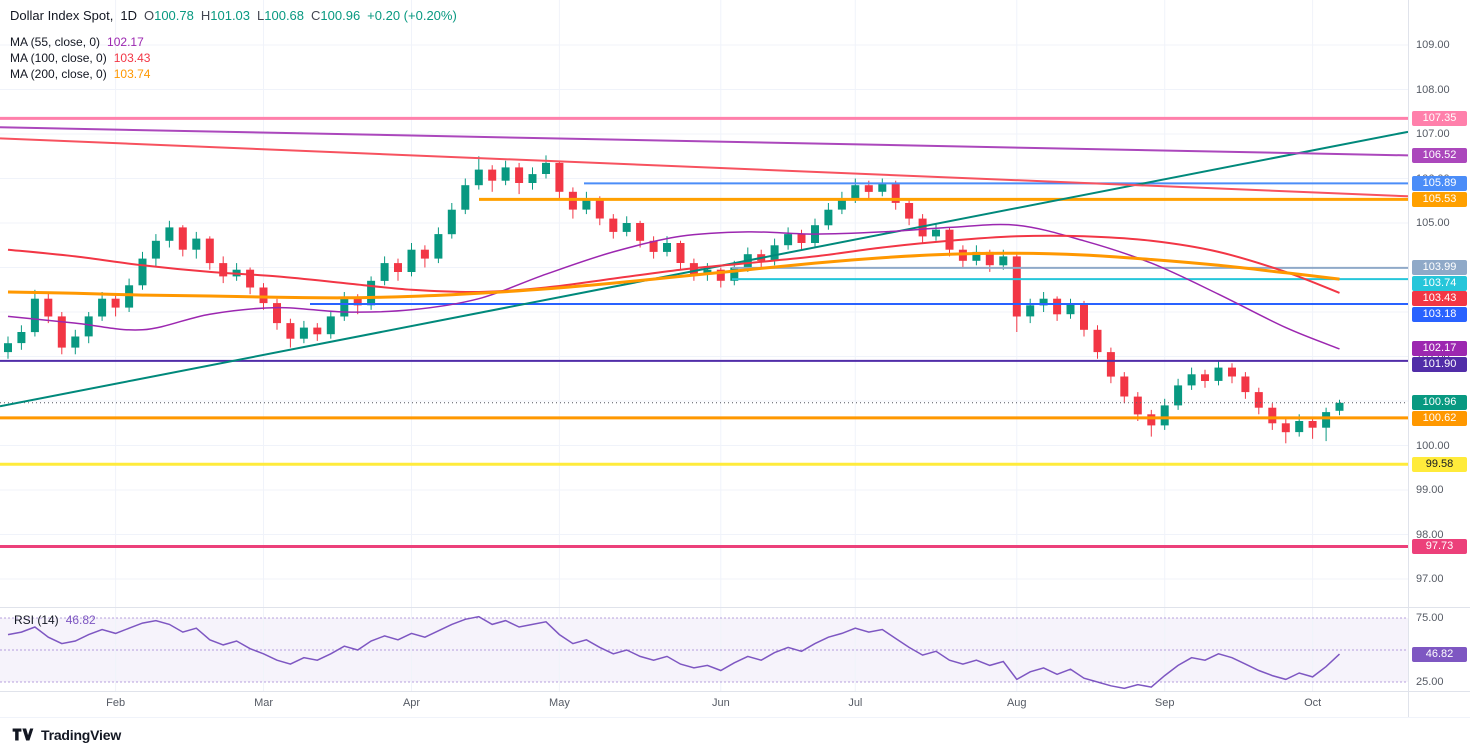 The image size is (1470, 751). Describe the element at coordinates (80, 57) in the screenshot. I see `indicator-legend-ma100: MA (100, close, 0) 103.43` at that location.